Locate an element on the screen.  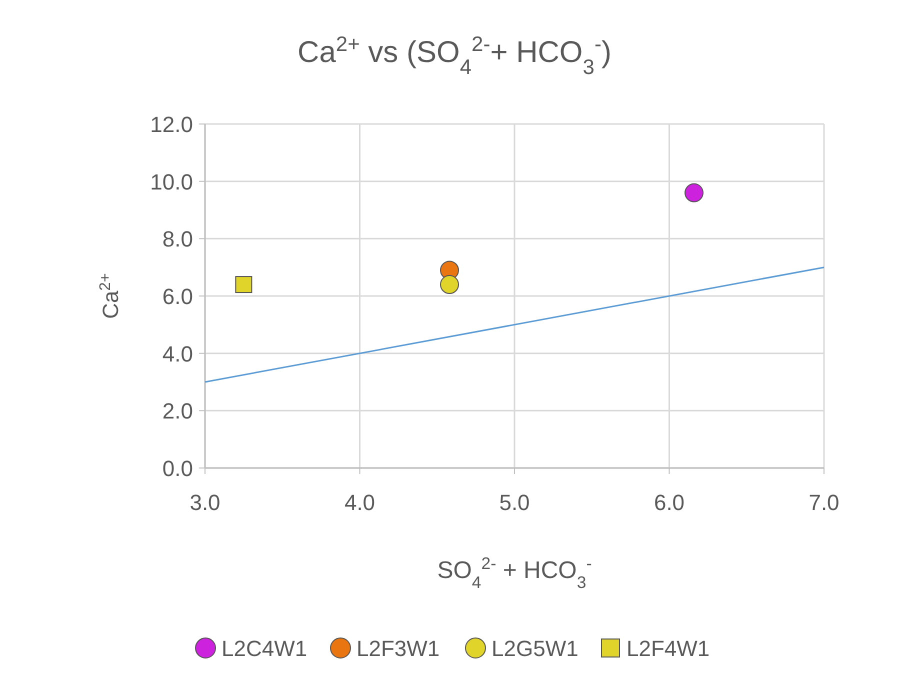
y-tick-label: 0.0 is located at coordinates (177, 468).